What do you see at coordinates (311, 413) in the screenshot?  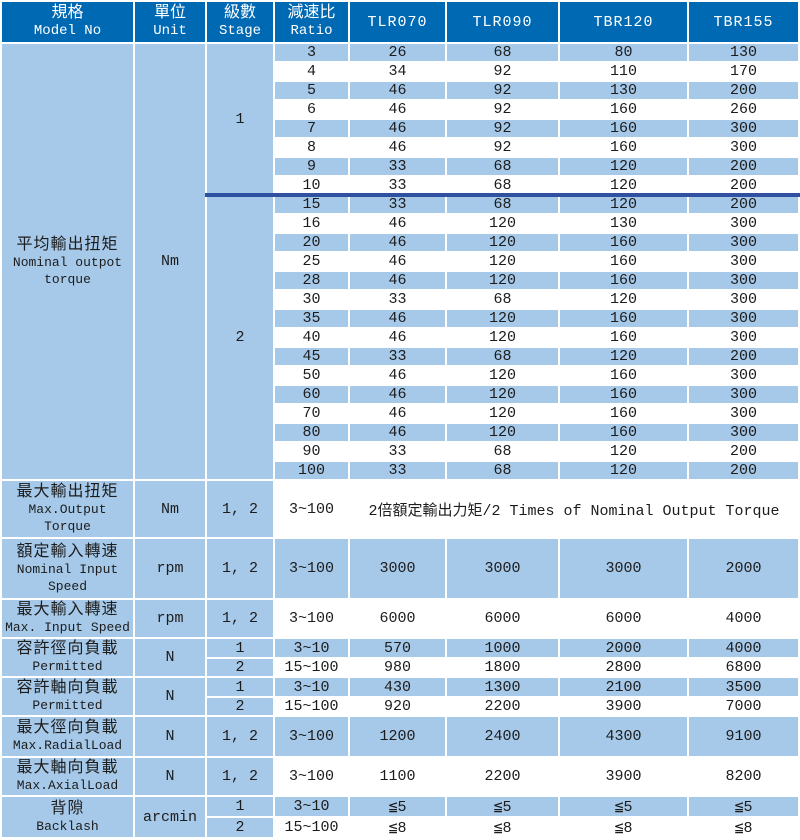 I see `ratio-cell: 70` at bounding box center [311, 413].